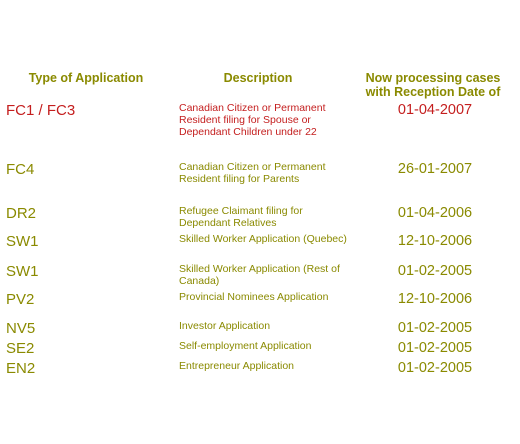  I want to click on application-code: FC4, so click(20, 169).